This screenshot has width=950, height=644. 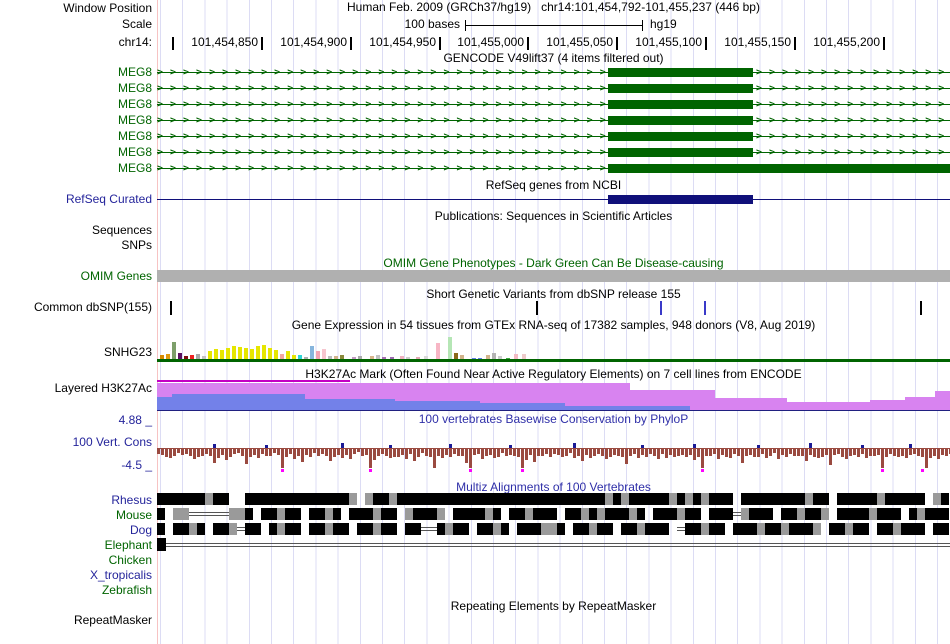 What do you see at coordinates (121, 230) in the screenshot?
I see `track-label-sequences: Sequences` at bounding box center [121, 230].